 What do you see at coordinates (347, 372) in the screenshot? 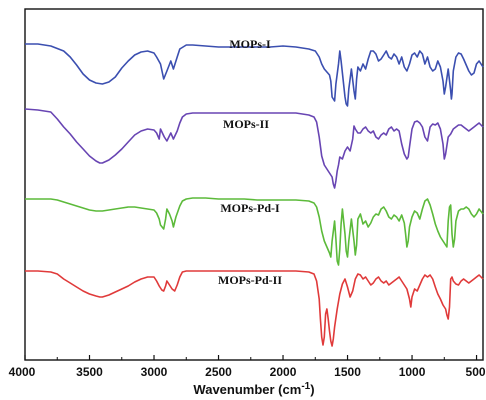
I see `x-tick-label: 1500` at bounding box center [347, 372].